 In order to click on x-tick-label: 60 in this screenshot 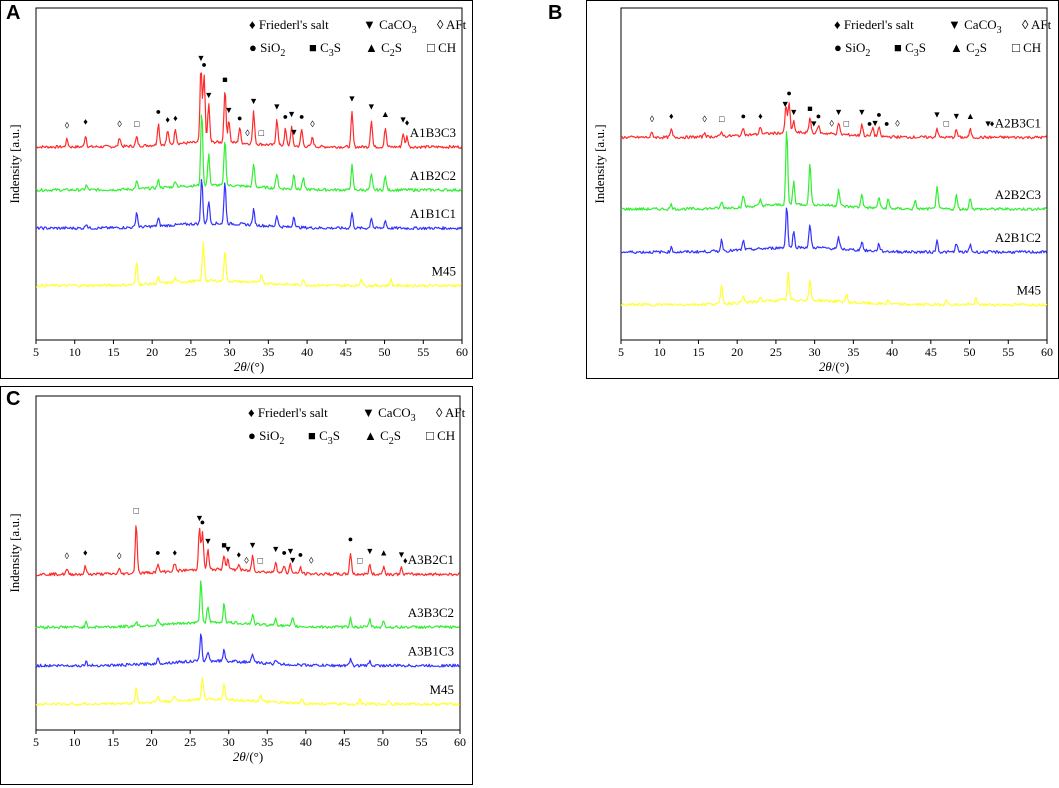, I will do `click(460, 742)`.